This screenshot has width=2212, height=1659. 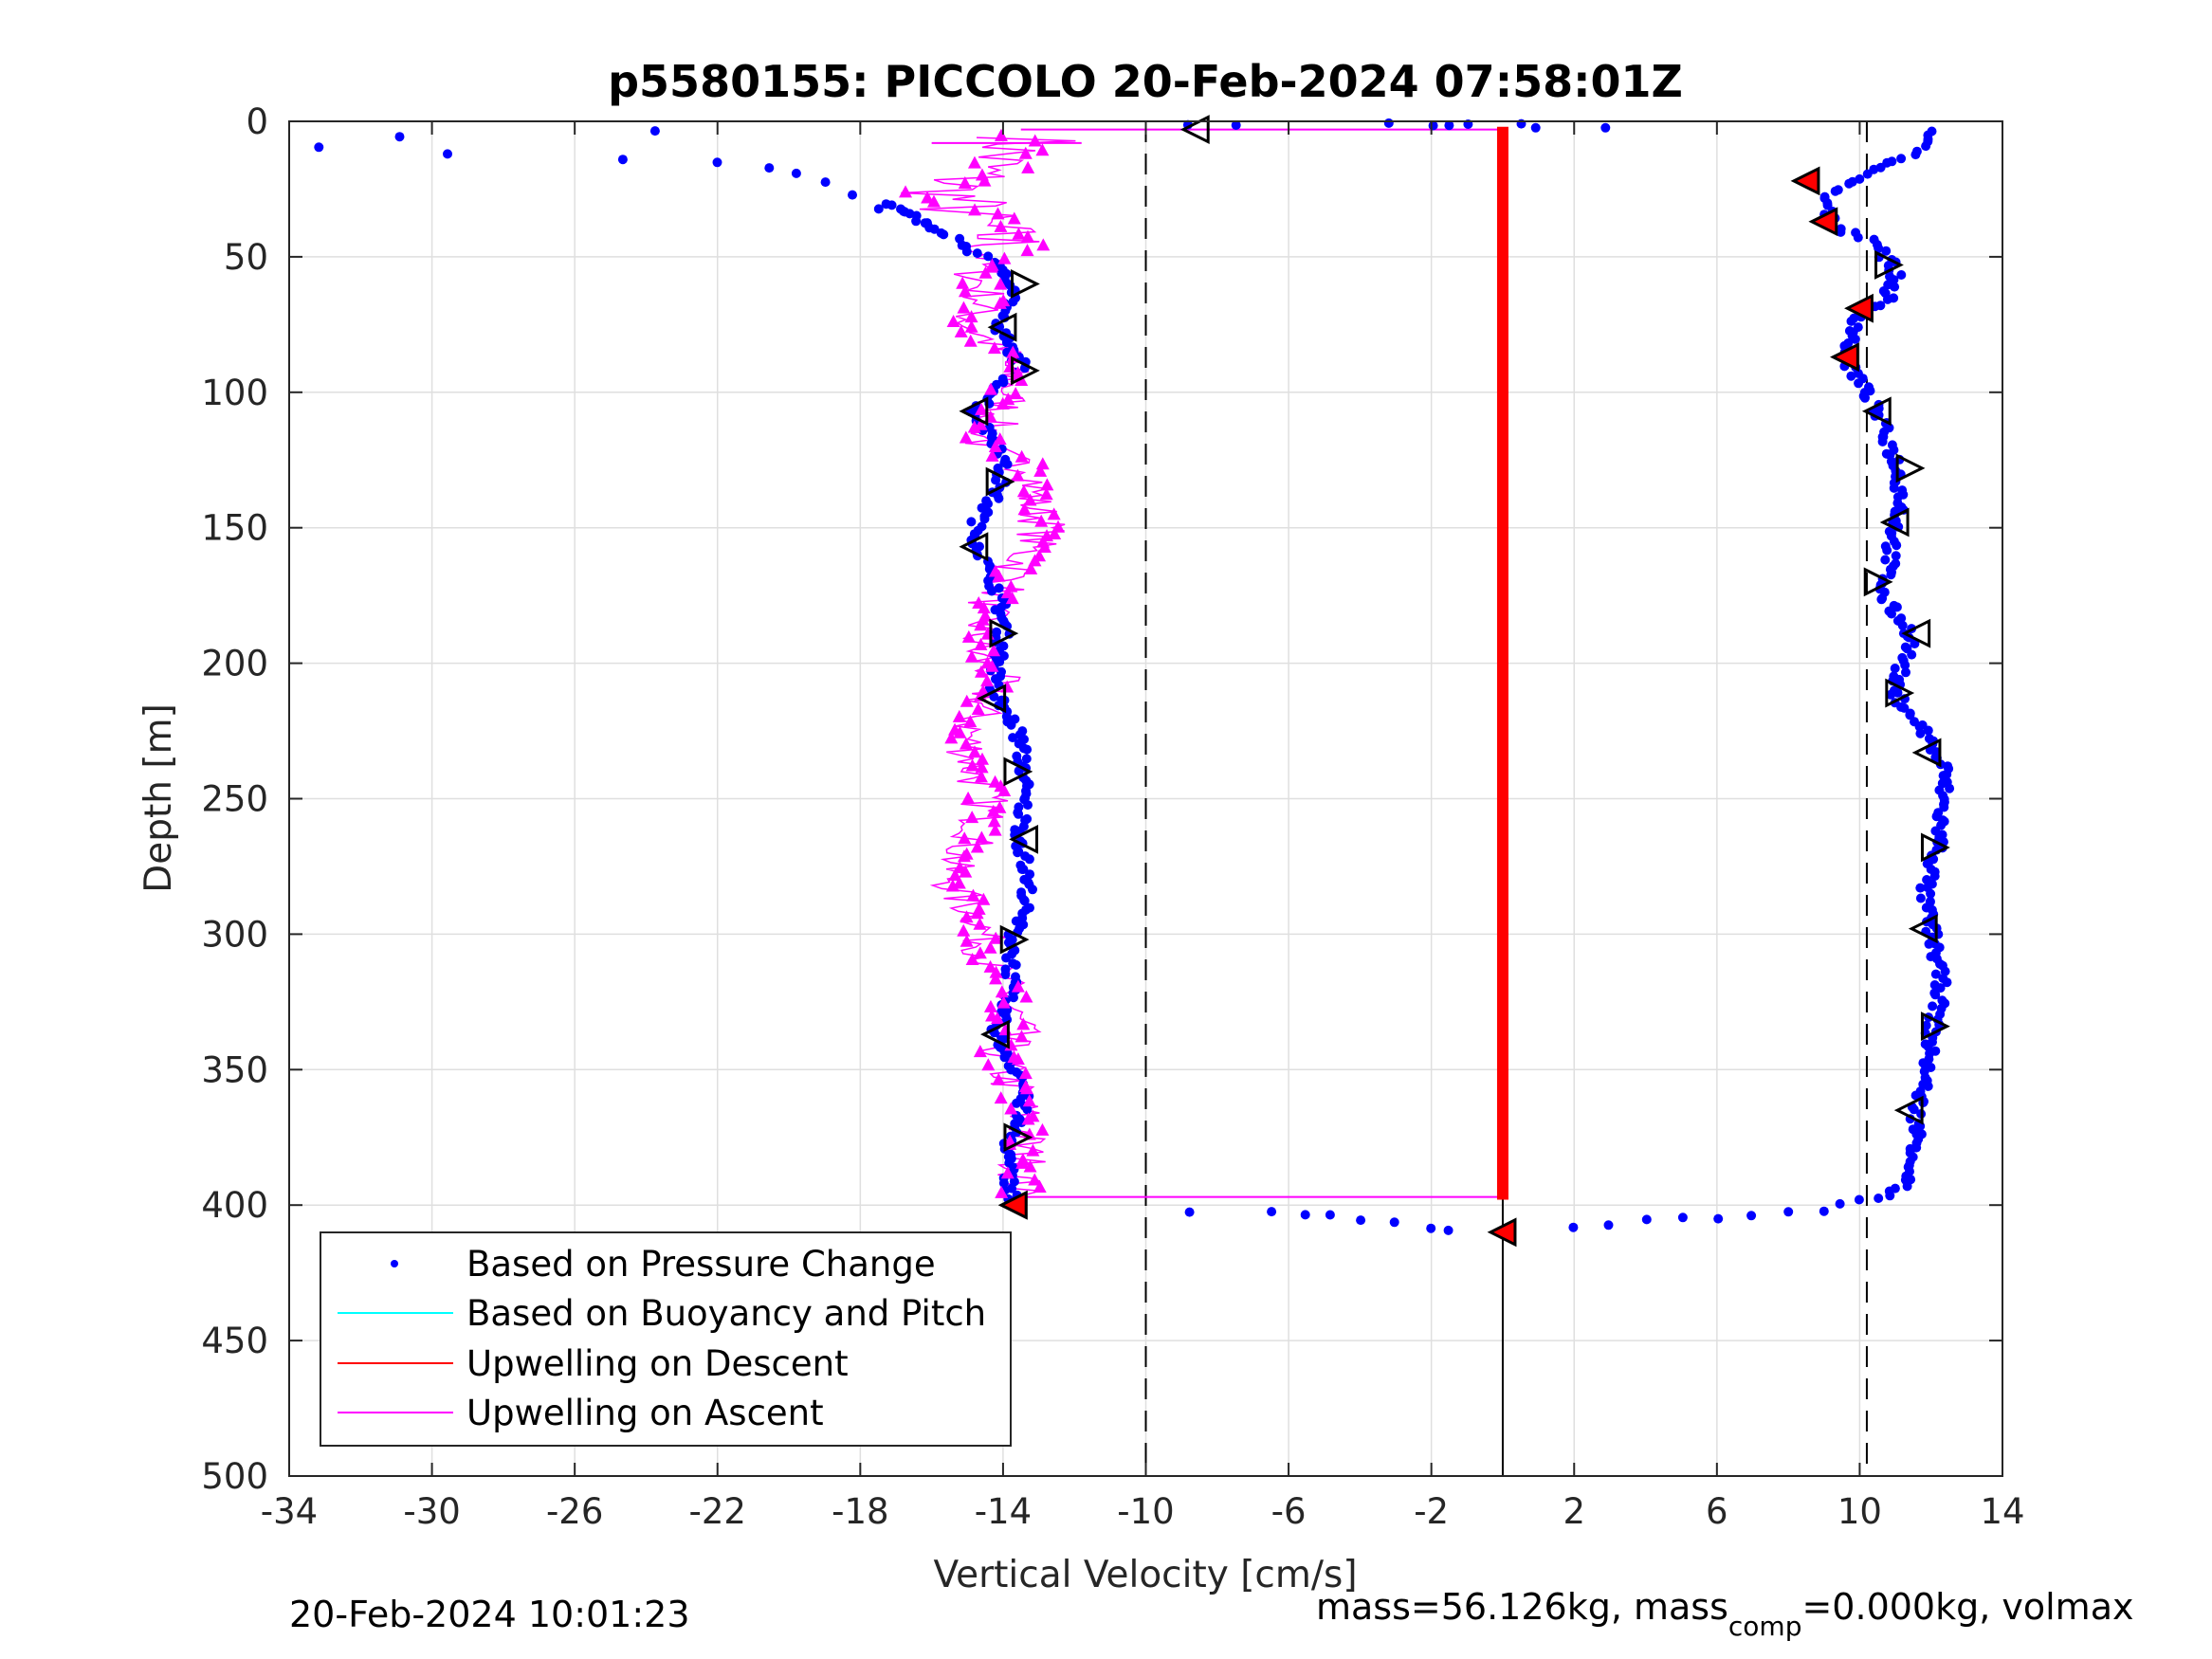 I want to click on y-tick-label: 250, so click(x=234, y=799).